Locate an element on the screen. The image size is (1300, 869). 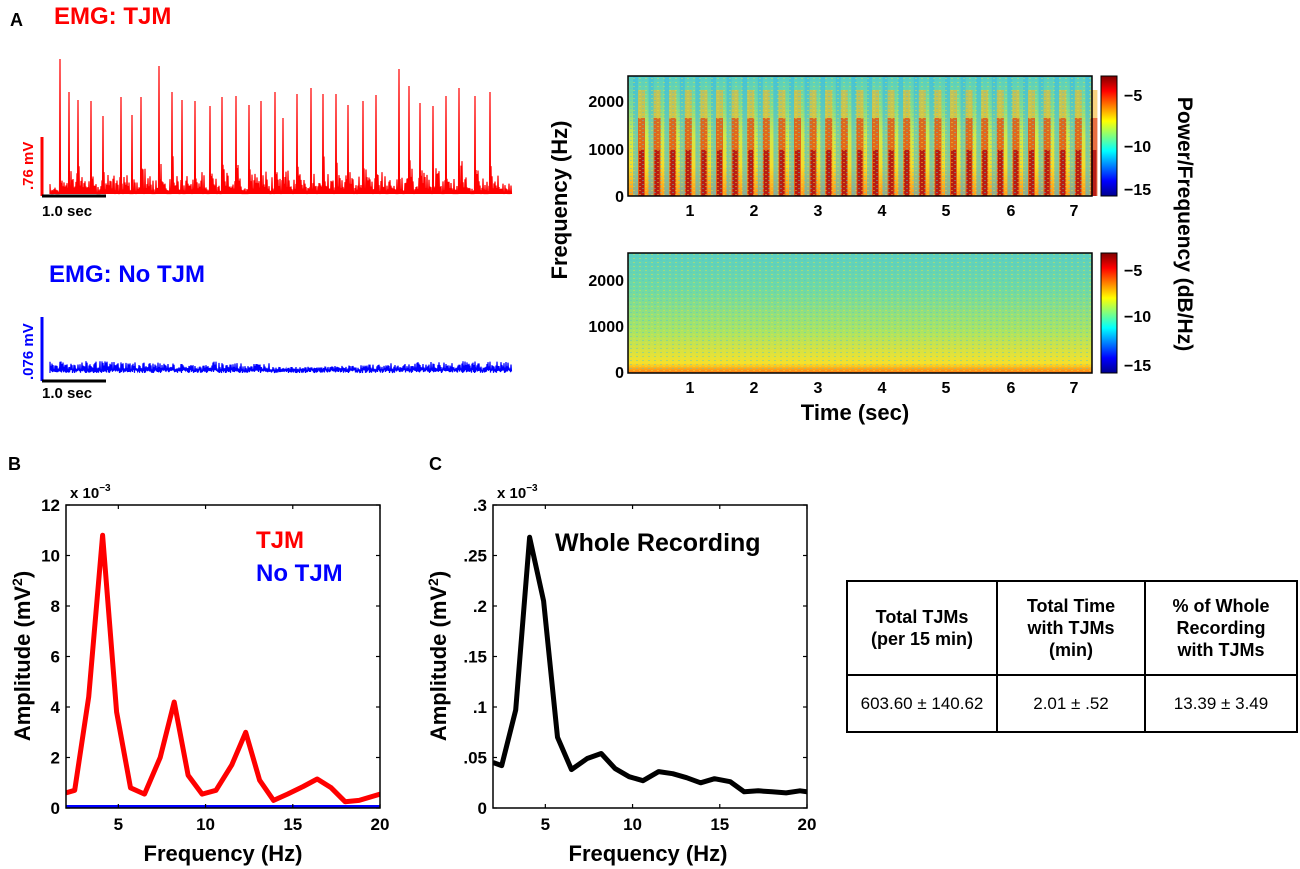
spectrogram-no-tjm-x-ticks: 1 2 3 4 5 6 7 is located at coordinates (882, 388).